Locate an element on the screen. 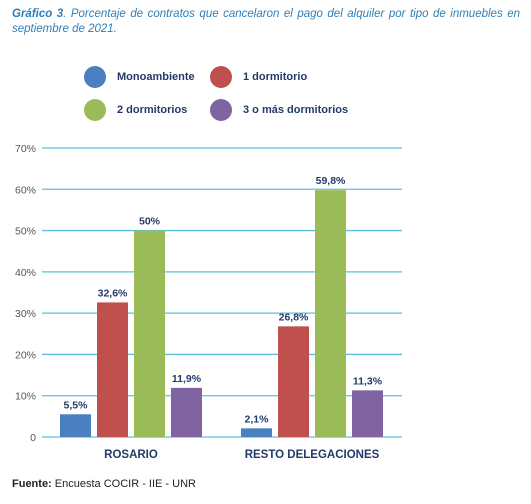  legend-item-3: 2 dormitorios is located at coordinates (135, 110).